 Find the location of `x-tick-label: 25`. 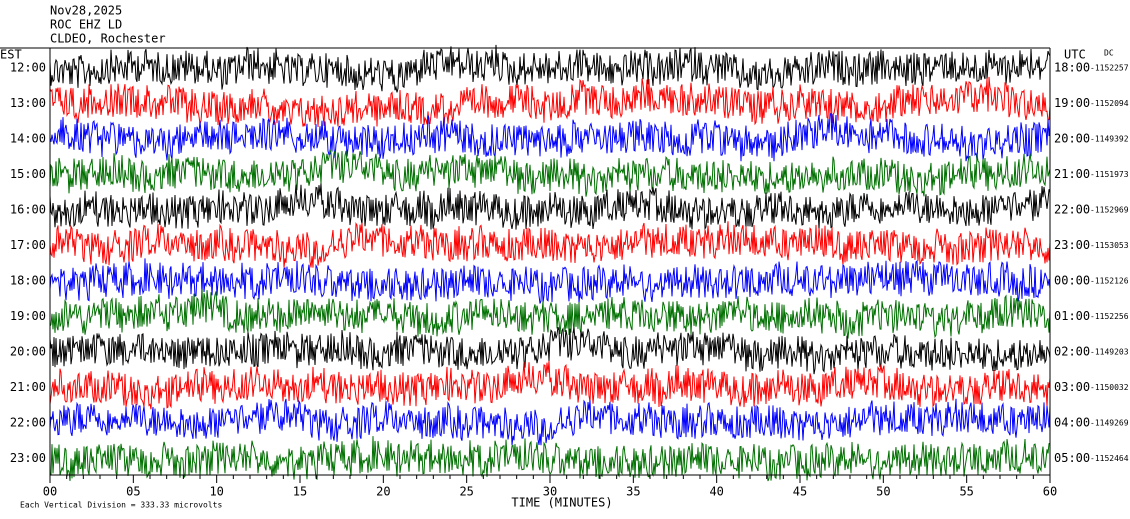

x-tick-label: 25 is located at coordinates (466, 492).